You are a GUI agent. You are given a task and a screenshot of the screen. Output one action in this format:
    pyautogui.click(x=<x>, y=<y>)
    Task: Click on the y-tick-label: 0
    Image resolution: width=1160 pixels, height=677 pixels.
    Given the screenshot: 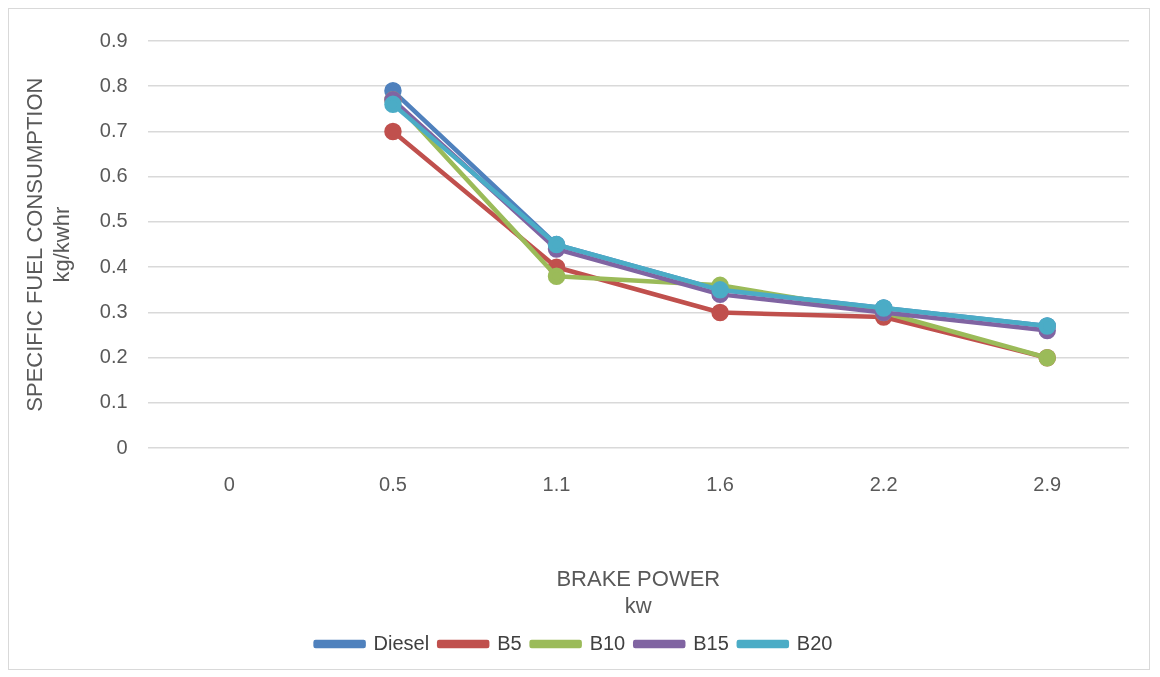 What is the action you would take?
    pyautogui.click(x=122, y=446)
    